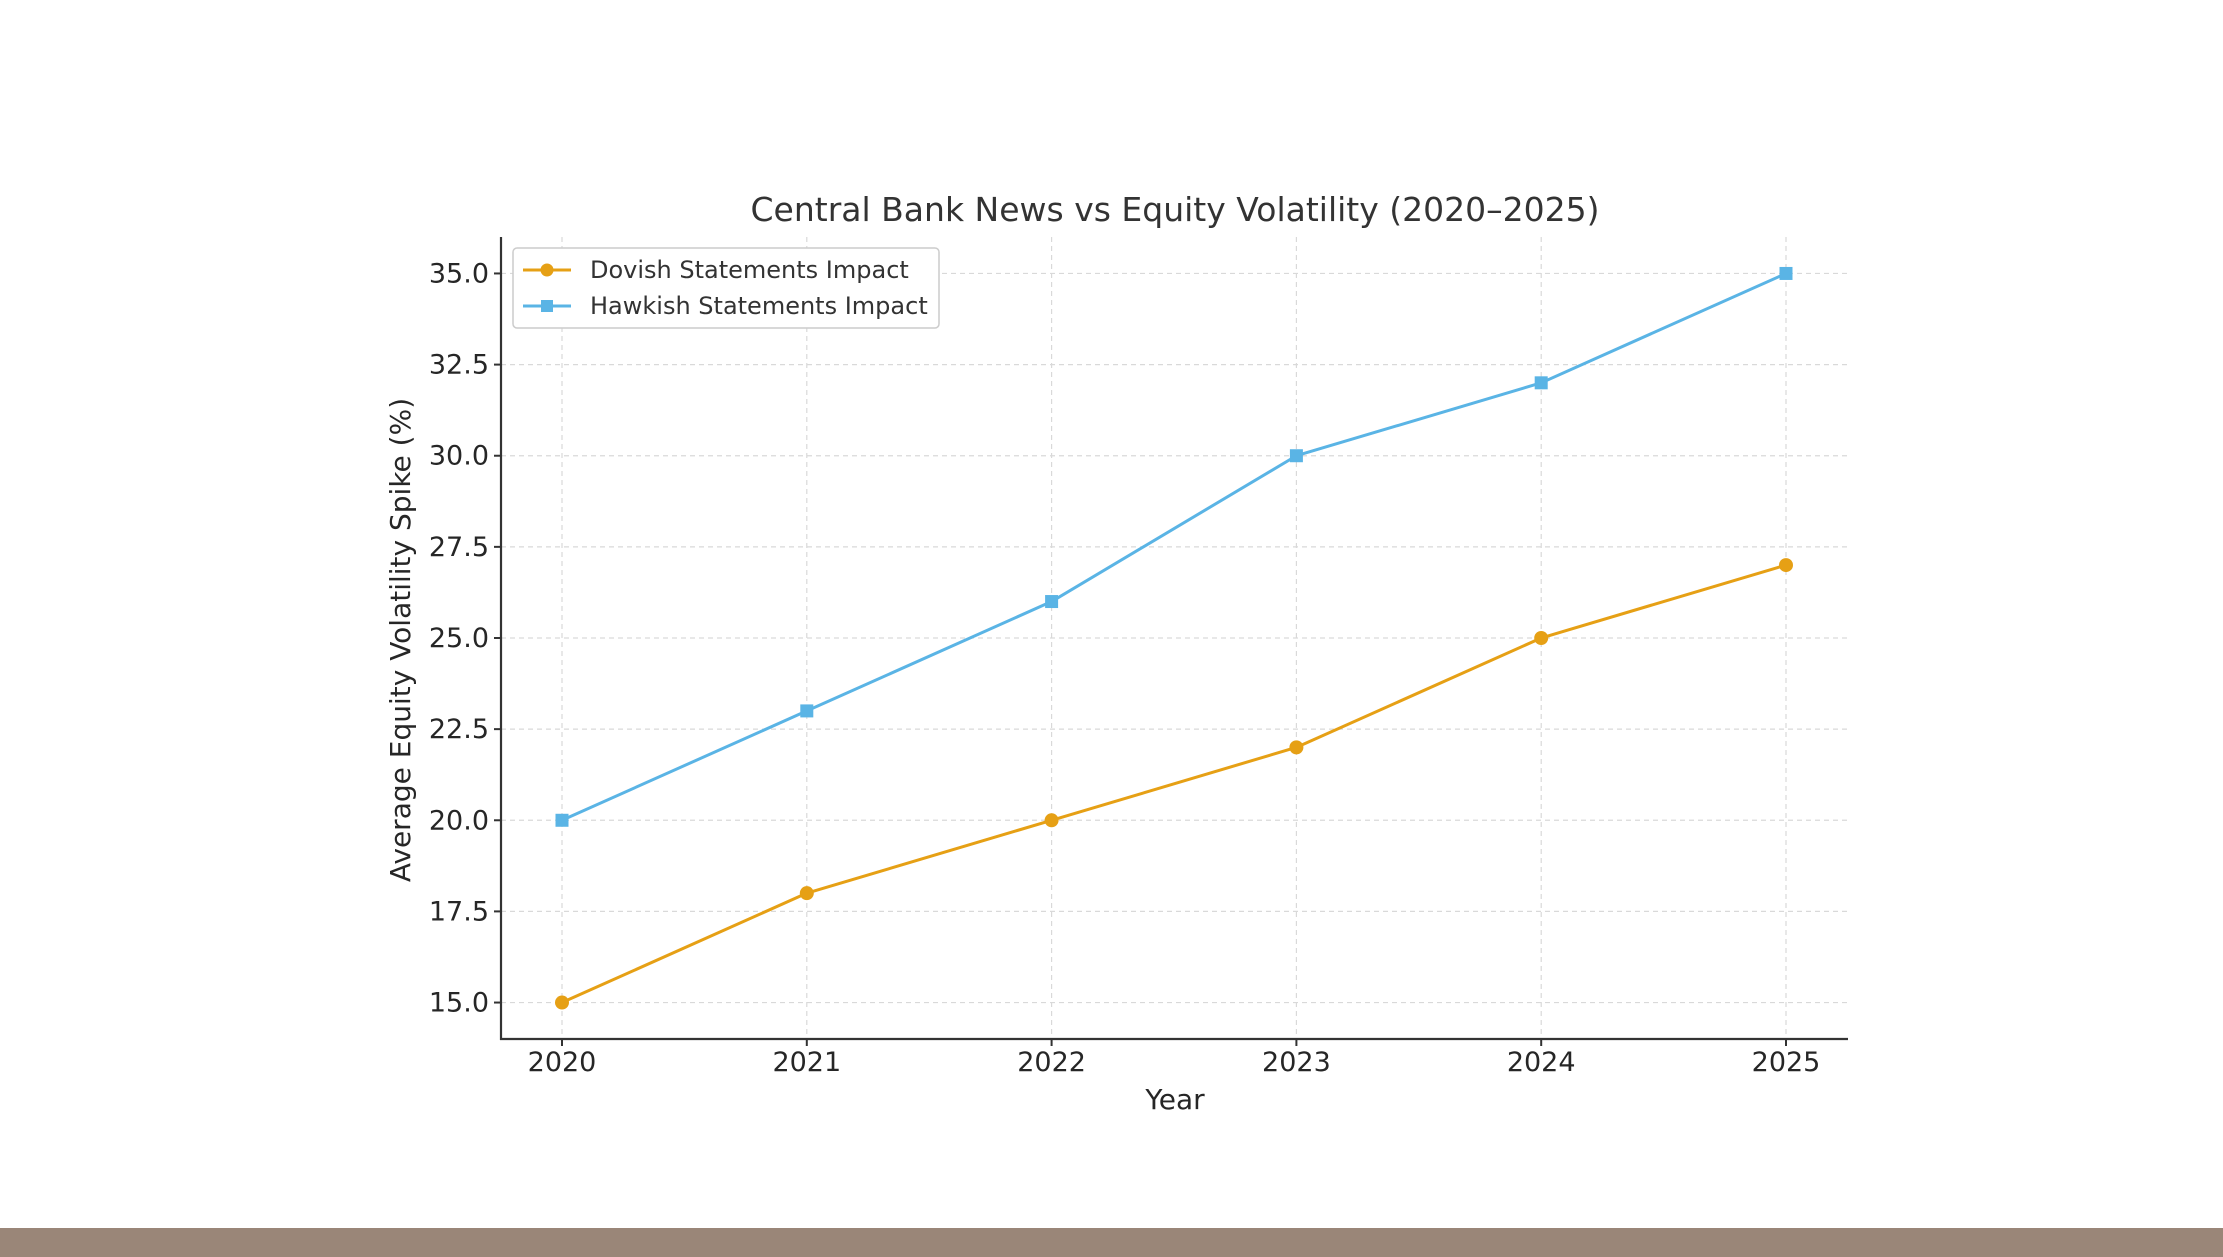  I want to click on x-tick-label: 2023, so click(1296, 1062).